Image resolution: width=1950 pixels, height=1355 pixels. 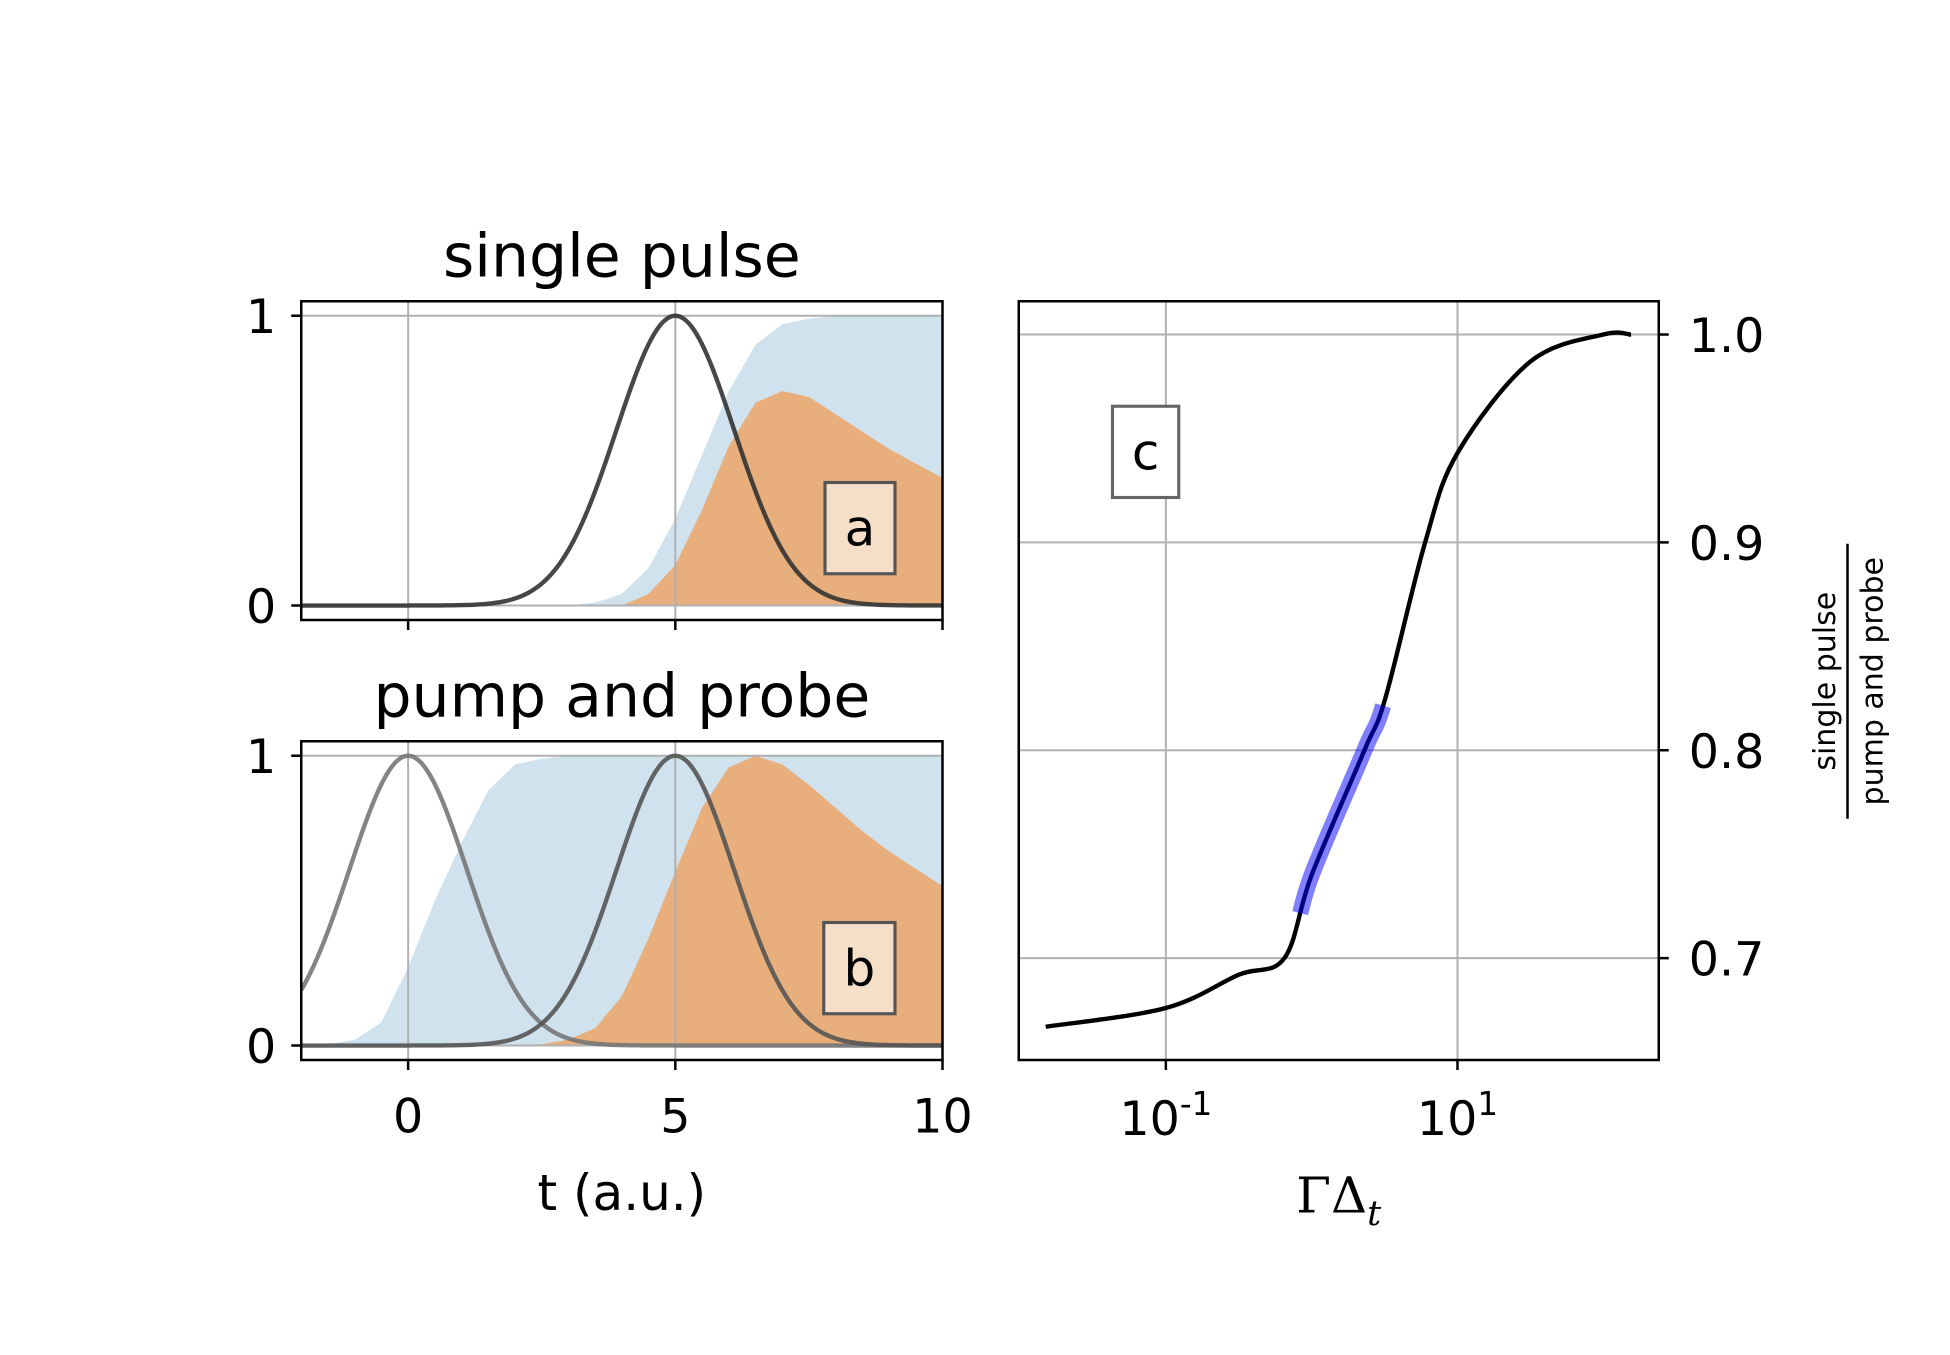 I want to click on tick-exponent: -1, so click(x=1196, y=1104).